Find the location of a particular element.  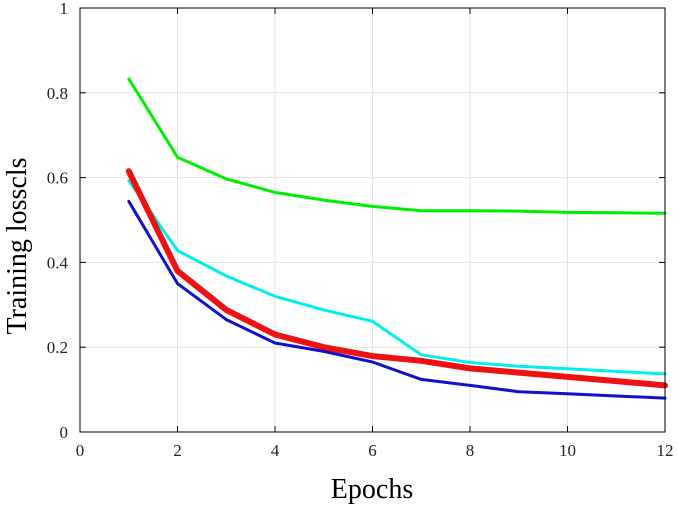

y-axis-label: Training losscls is located at coordinates (17, 245).